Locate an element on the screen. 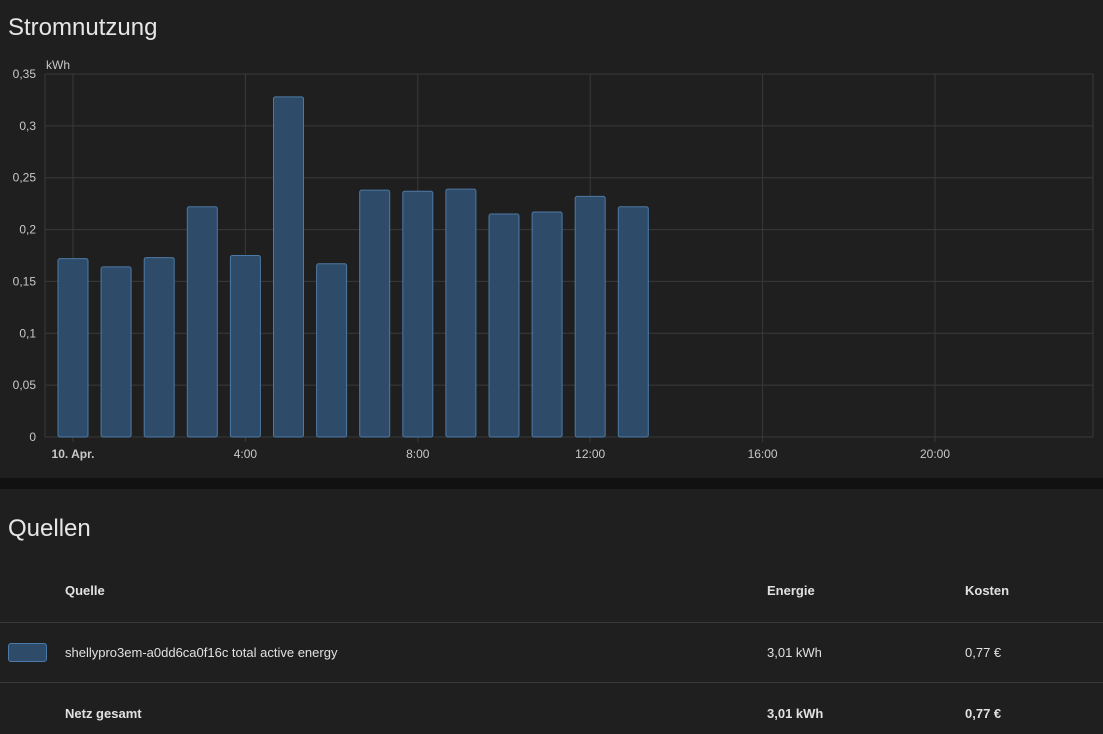 This screenshot has width=1103, height=734. x-tick-label: 8:00 is located at coordinates (418, 454).